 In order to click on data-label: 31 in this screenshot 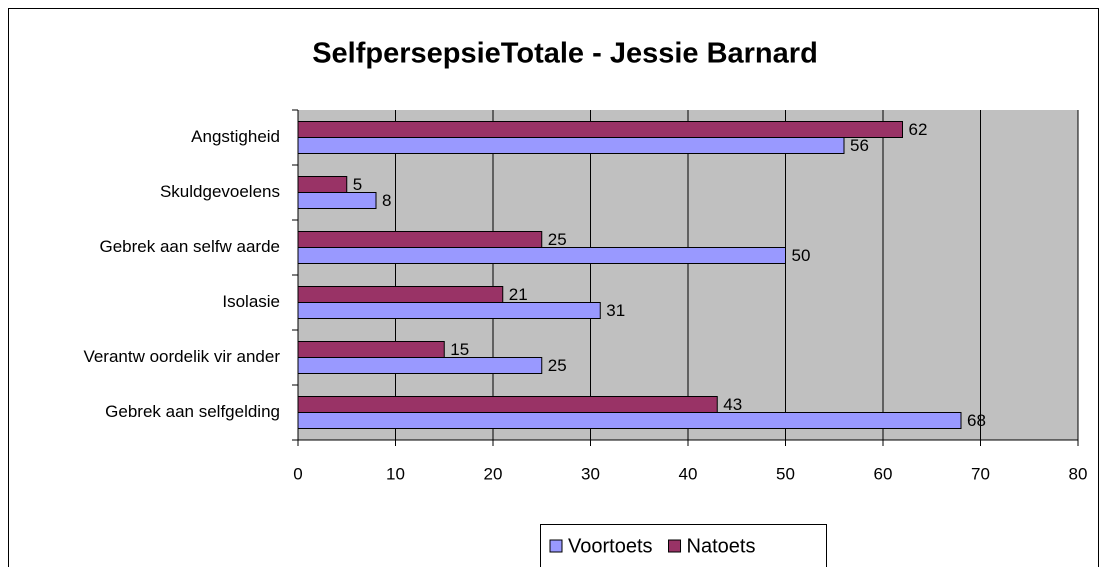, I will do `click(615, 310)`.